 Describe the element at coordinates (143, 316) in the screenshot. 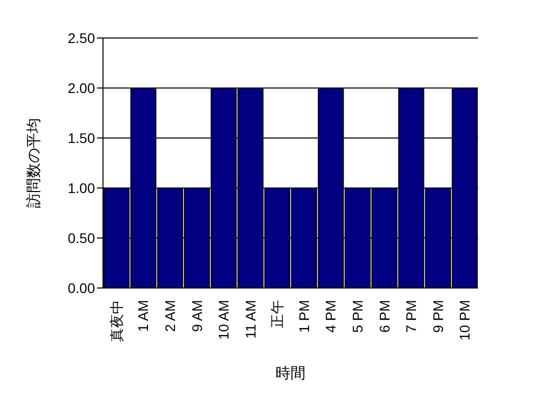

I see `x-tick-label: 1 AM` at that location.